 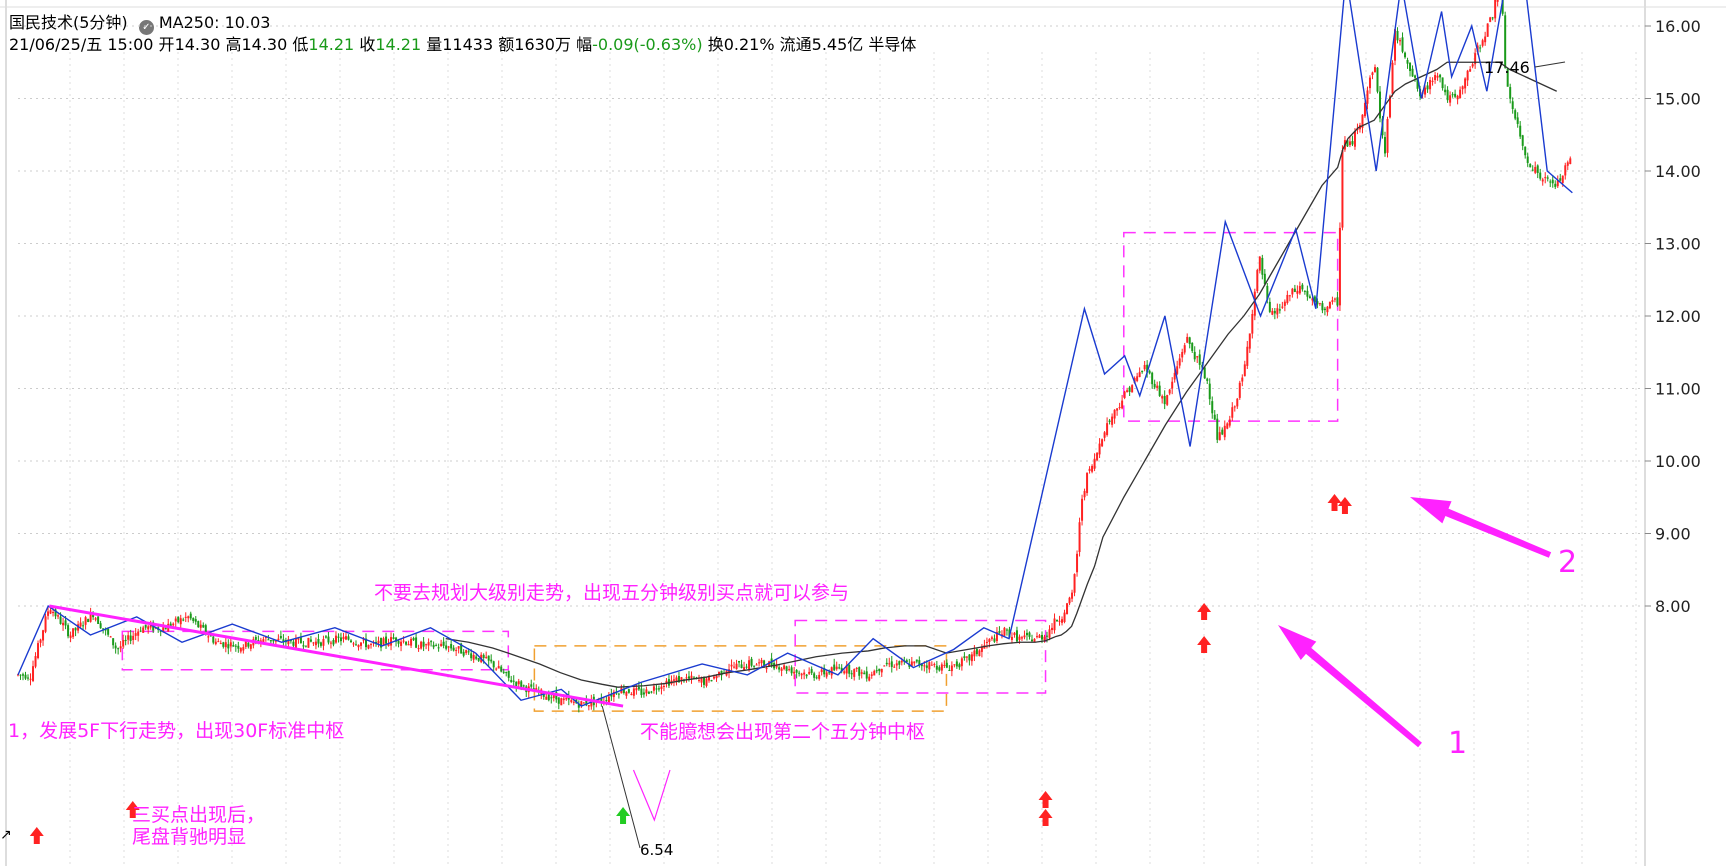 I want to click on expand-corner-icon: ↗, so click(x=6, y=835).